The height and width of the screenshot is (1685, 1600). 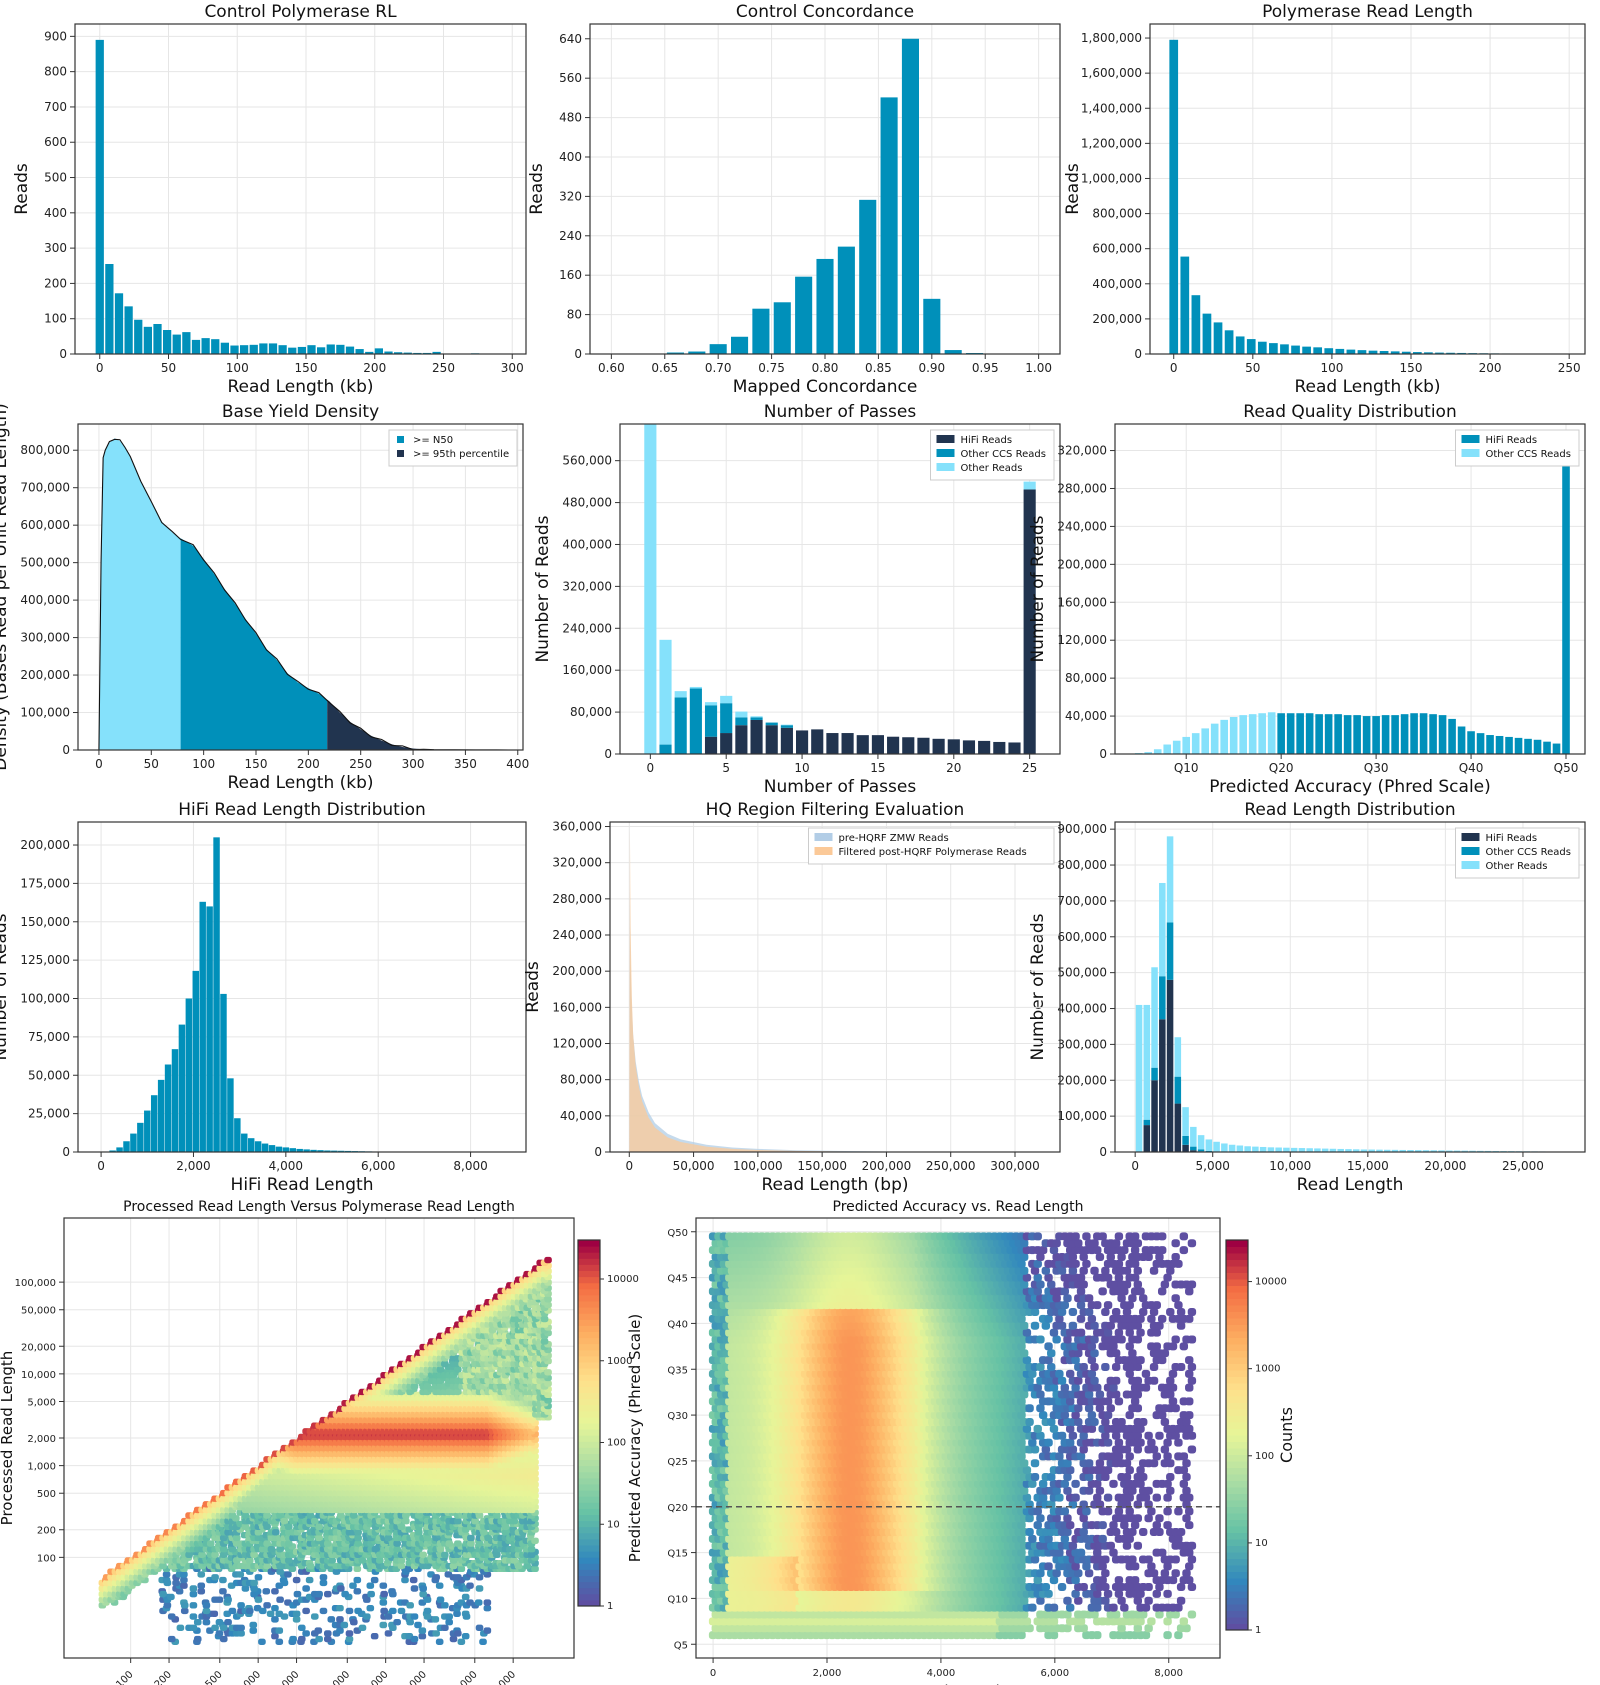 I want to click on x-tick-label: 100, so click(x=237, y=368).